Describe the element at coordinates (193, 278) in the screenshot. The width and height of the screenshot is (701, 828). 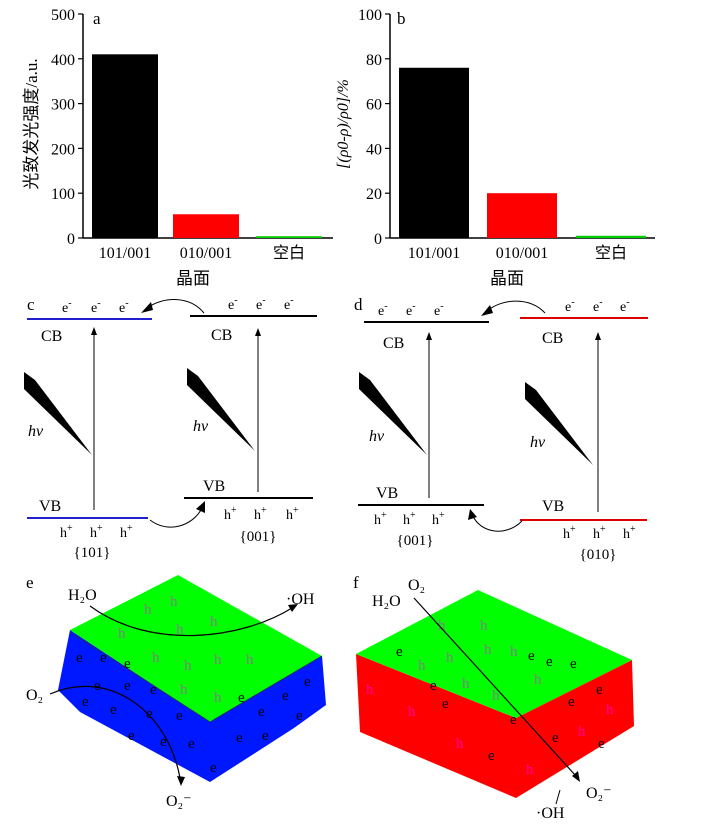
I see `panel-a-x-label: 晶面` at that location.